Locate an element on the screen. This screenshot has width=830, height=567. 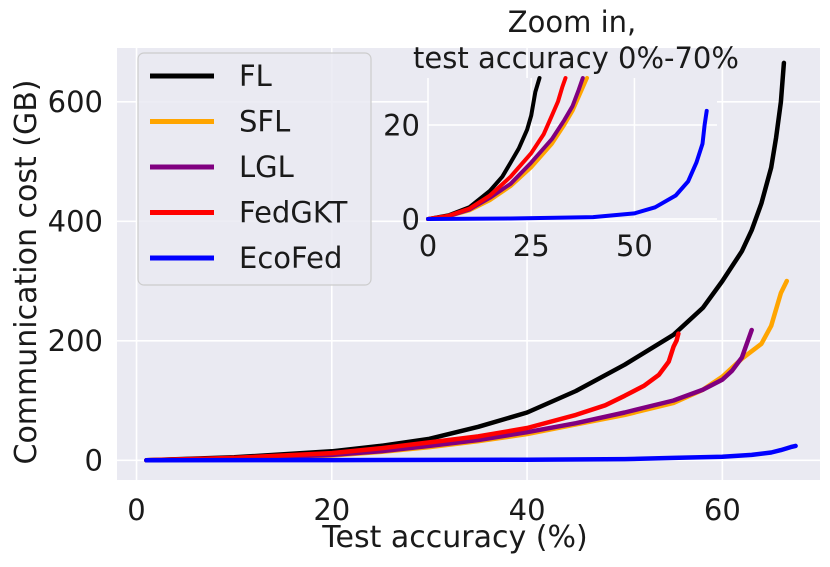
main-series-ecofed is located at coordinates (471, 453).